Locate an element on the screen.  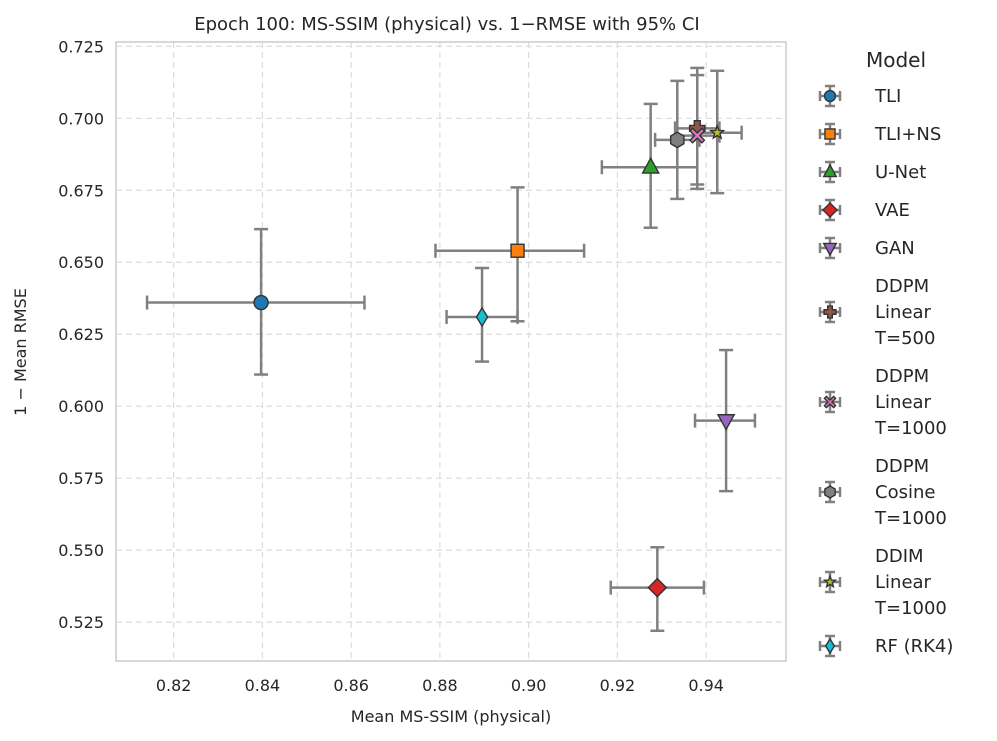
series-tli-ns is located at coordinates (510, 254).